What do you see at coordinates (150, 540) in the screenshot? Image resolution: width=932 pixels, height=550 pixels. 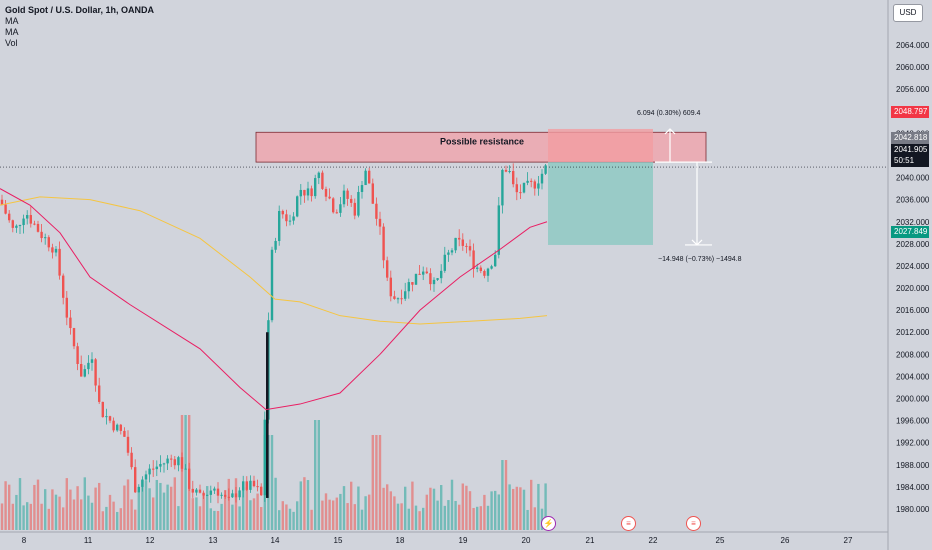 I see `x-tick-label: 12` at bounding box center [150, 540].